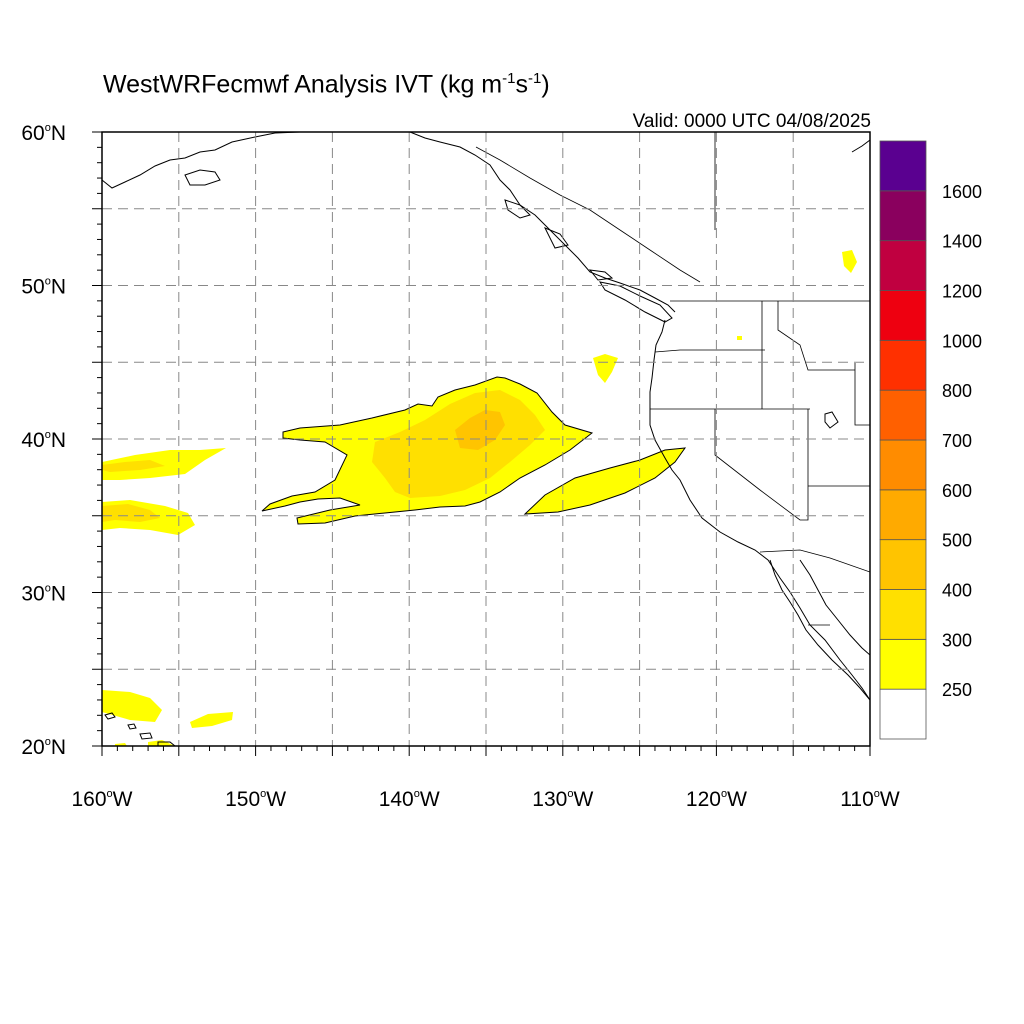  Describe the element at coordinates (831, 420) in the screenshot. I see `great-salt-lake` at that location.